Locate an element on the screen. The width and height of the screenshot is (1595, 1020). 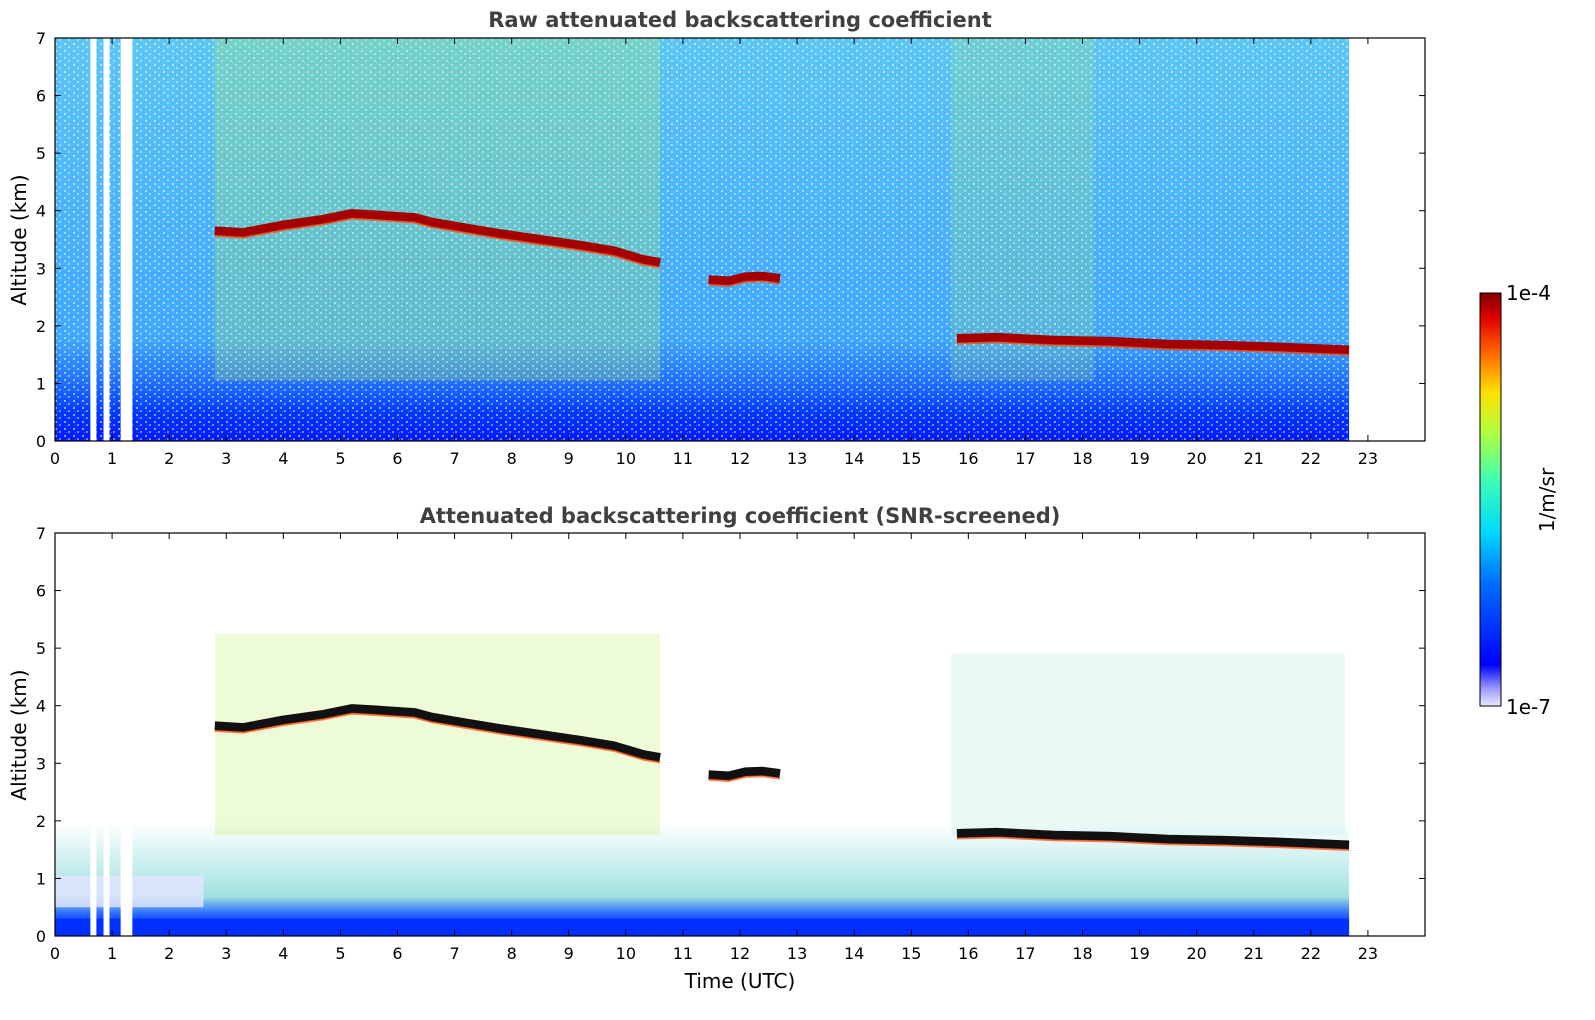
x-axis-label: Time (UTC) is located at coordinates (740, 981).